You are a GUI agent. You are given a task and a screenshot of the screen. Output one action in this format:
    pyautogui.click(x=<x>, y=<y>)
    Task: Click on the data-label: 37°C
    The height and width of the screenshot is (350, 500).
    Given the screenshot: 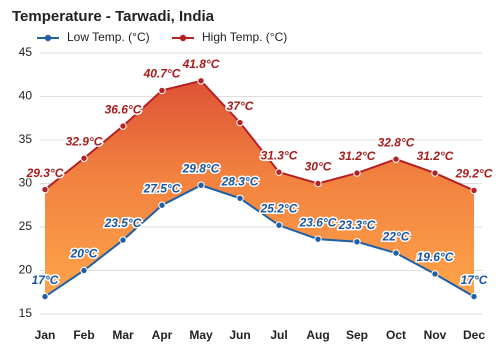 What is the action you would take?
    pyautogui.click(x=240, y=106)
    